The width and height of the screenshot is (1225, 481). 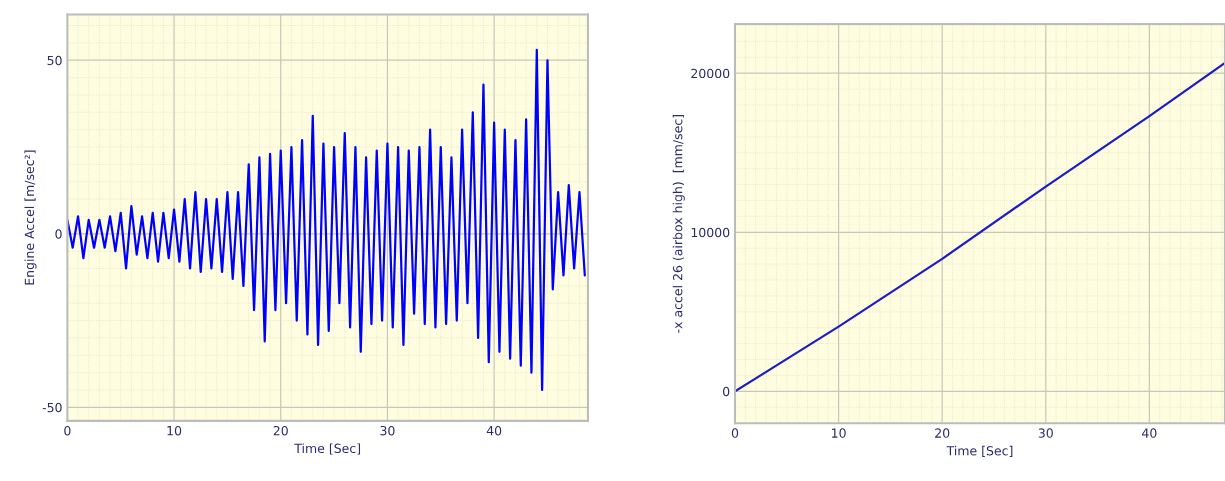 I want to click on y-axis-title: -x accel 26 (airbox high) [mm/sec], so click(x=678, y=224).